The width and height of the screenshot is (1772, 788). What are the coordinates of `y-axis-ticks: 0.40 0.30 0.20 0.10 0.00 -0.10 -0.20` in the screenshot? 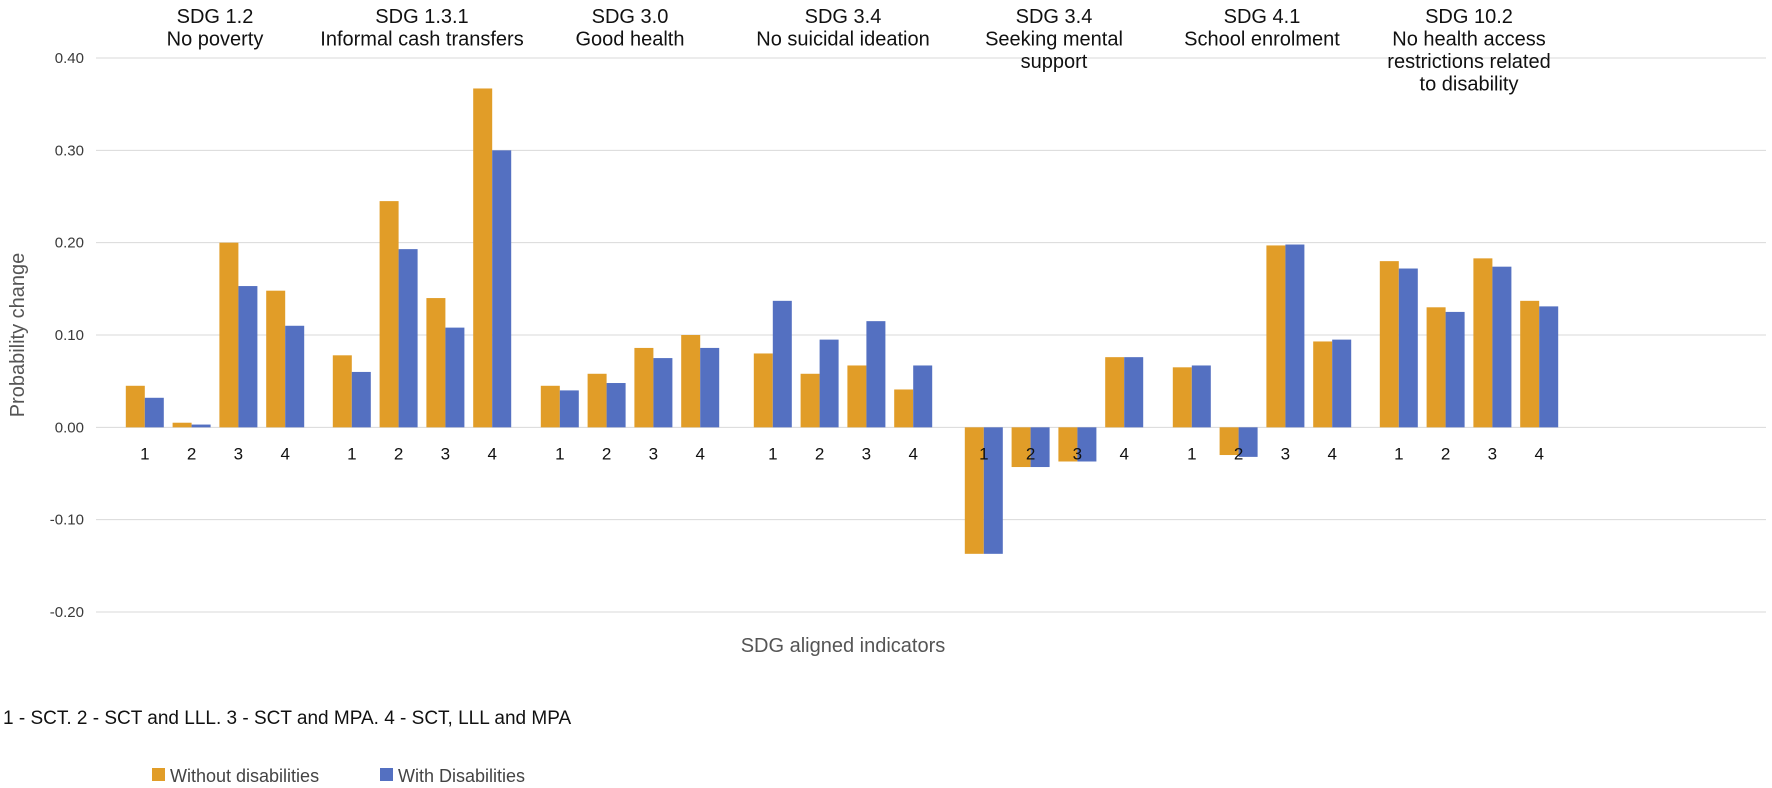 It's located at (67, 335).